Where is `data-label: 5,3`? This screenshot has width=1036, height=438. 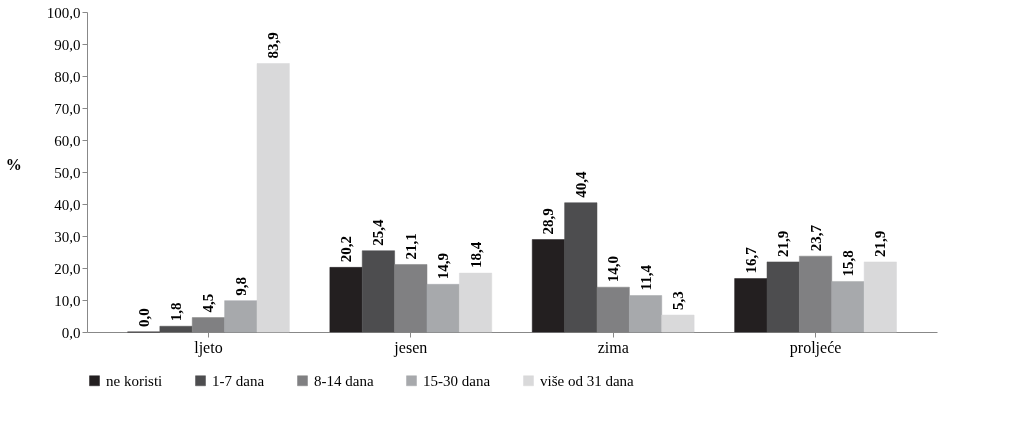
data-label: 5,3 is located at coordinates (677, 301).